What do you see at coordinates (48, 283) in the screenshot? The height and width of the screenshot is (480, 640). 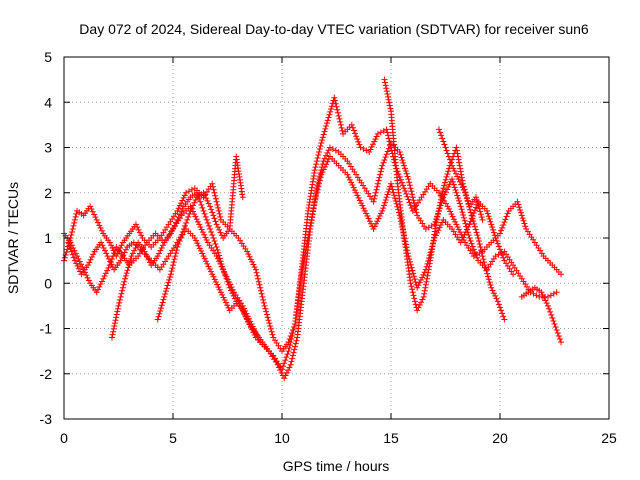 I see `y-tick-label: 0` at bounding box center [48, 283].